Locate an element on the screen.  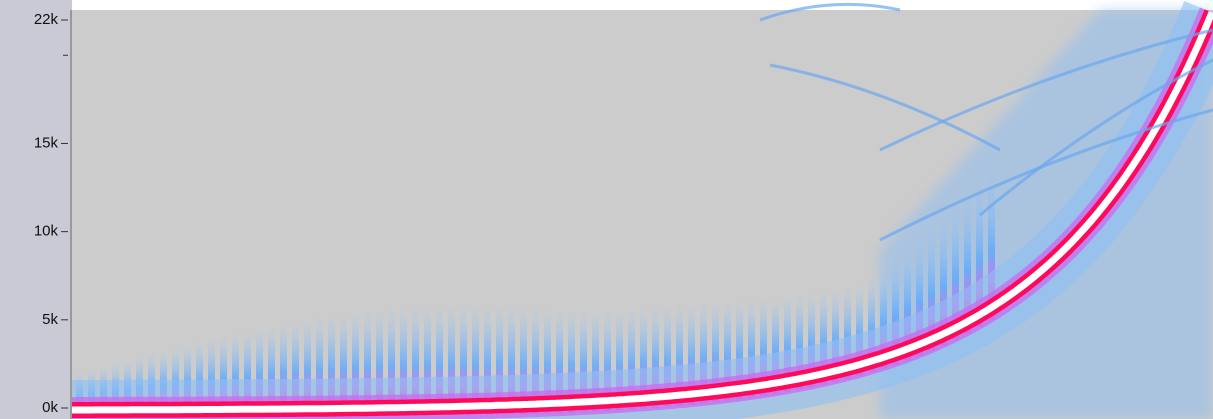
tick-label: 0k is located at coordinates (50, 407).